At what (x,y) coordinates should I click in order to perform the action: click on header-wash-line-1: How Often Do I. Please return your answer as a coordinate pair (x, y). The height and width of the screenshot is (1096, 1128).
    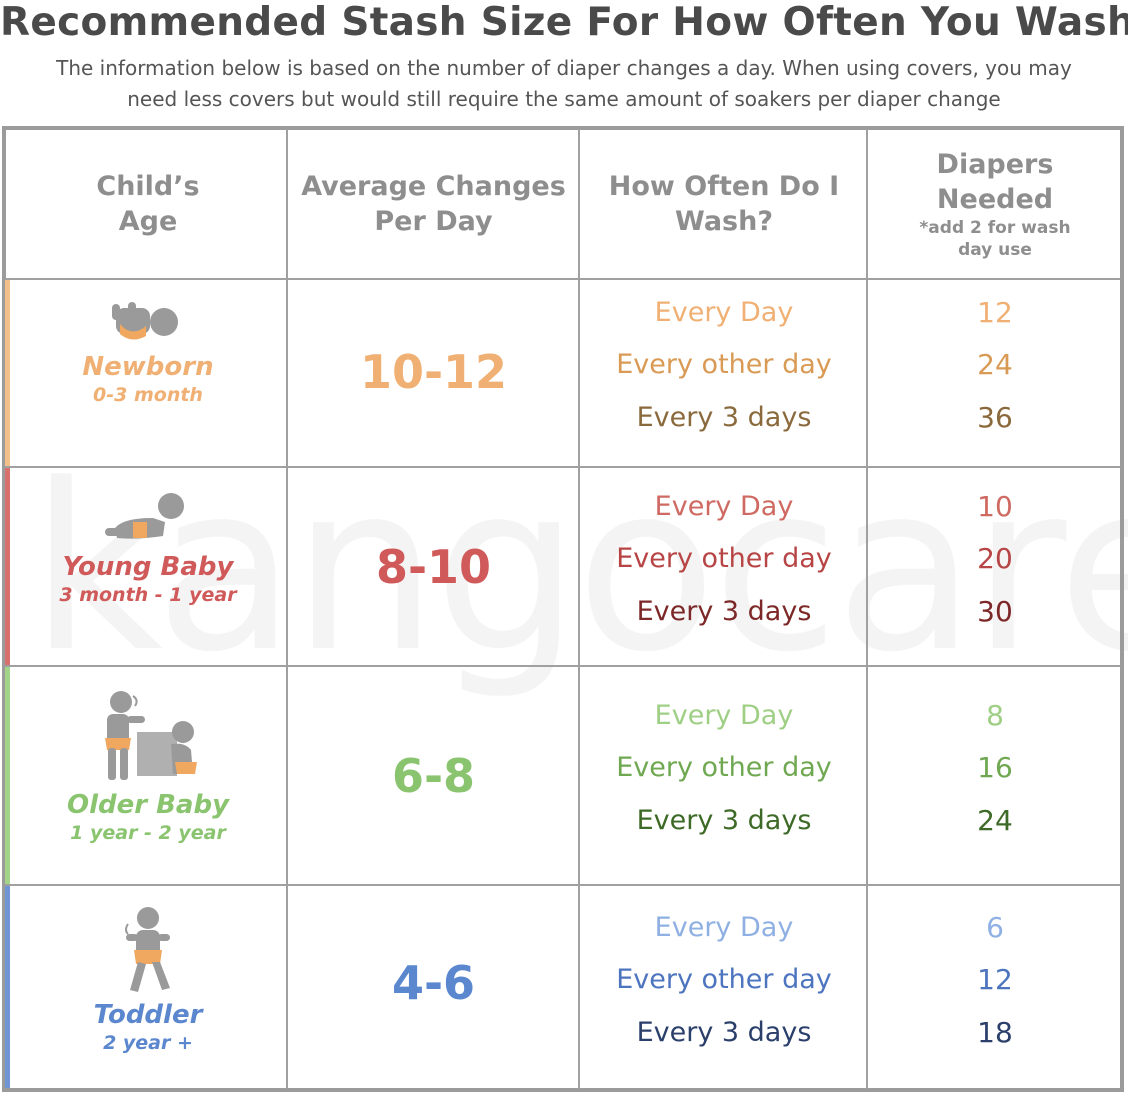
    Looking at the image, I should click on (724, 186).